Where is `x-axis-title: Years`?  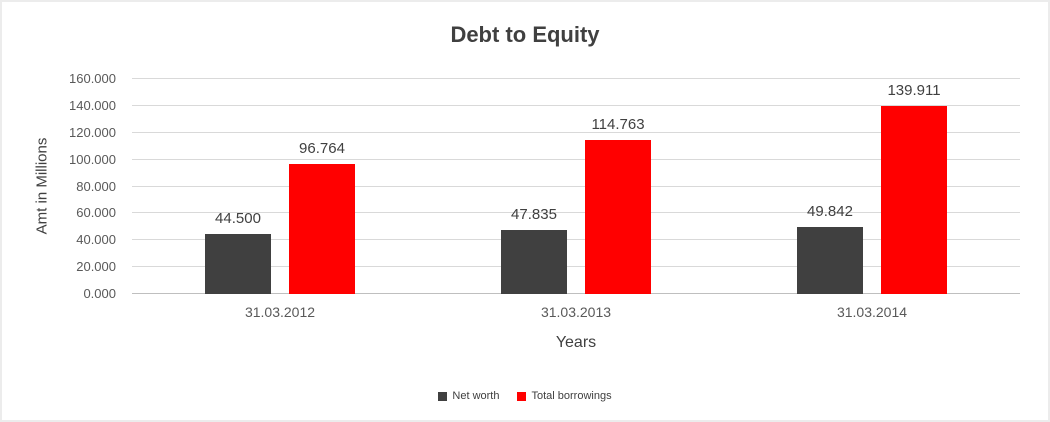 x-axis-title: Years is located at coordinates (576, 342).